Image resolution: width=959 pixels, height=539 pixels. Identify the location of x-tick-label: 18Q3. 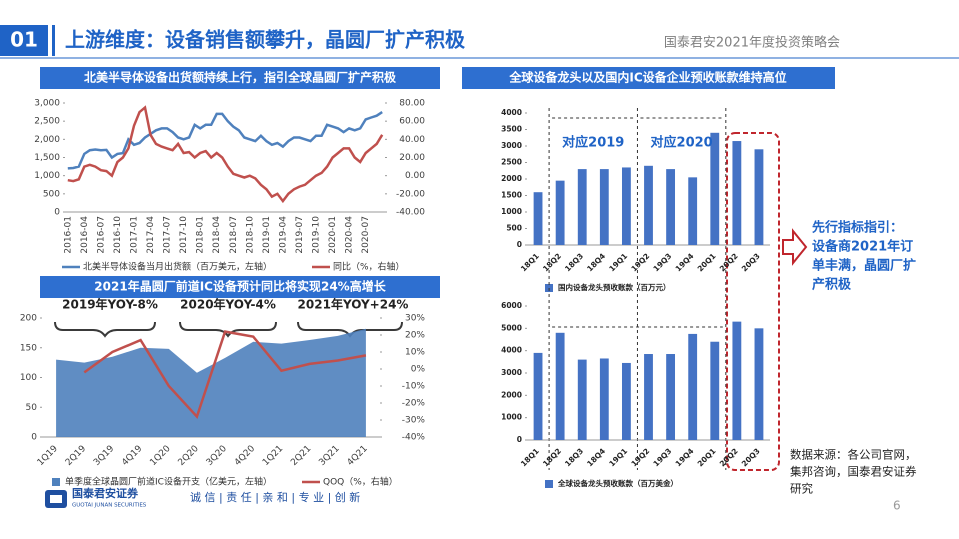
(574, 457).